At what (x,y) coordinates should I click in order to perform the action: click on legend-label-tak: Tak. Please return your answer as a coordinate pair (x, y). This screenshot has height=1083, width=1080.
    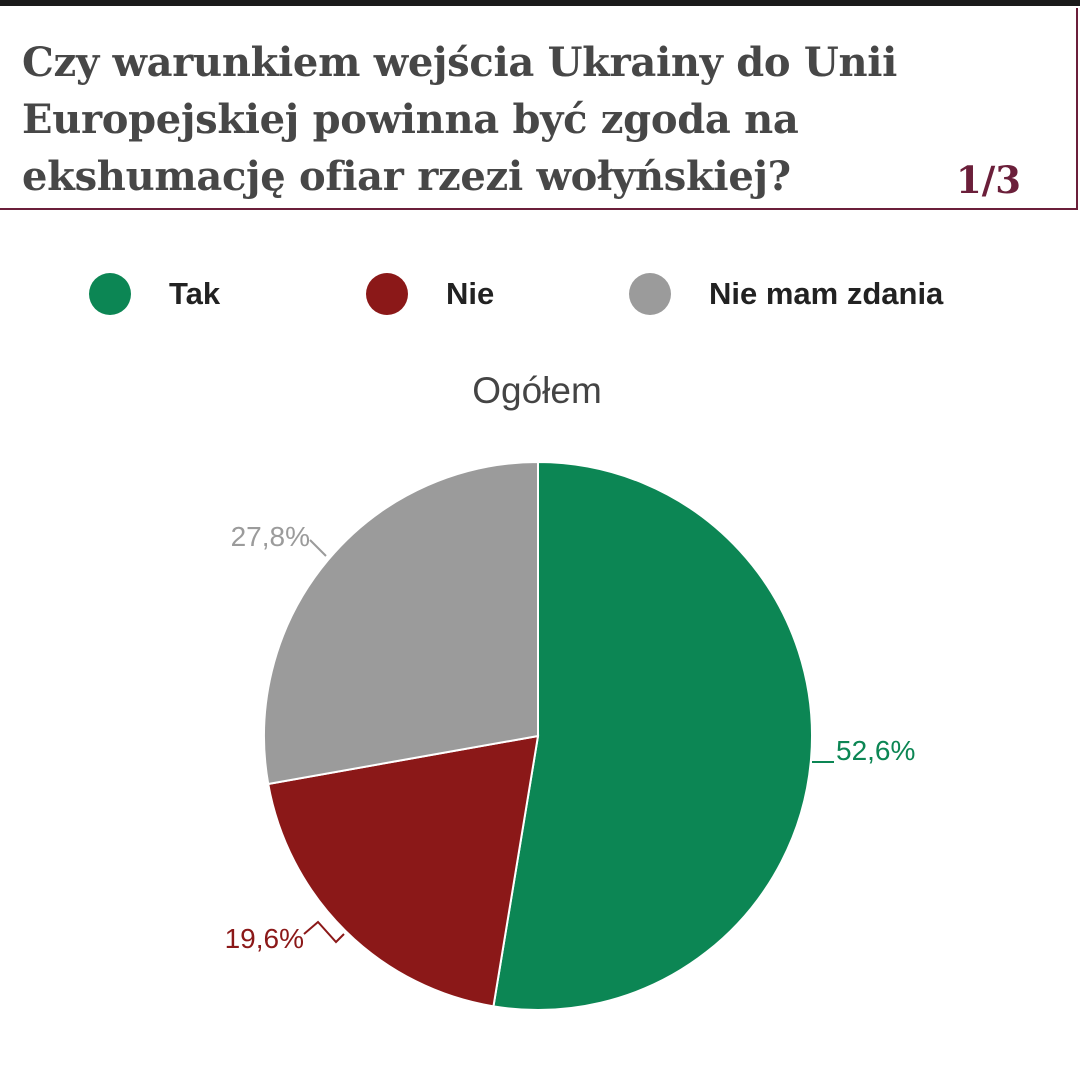
    Looking at the image, I should click on (195, 293).